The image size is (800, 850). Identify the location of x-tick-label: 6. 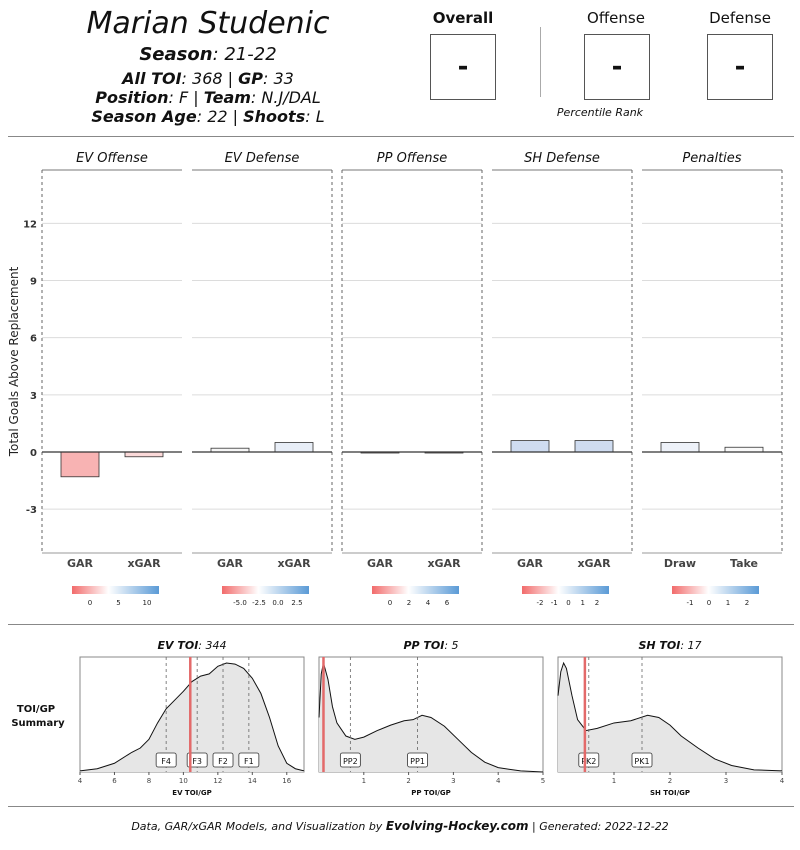
(114, 781).